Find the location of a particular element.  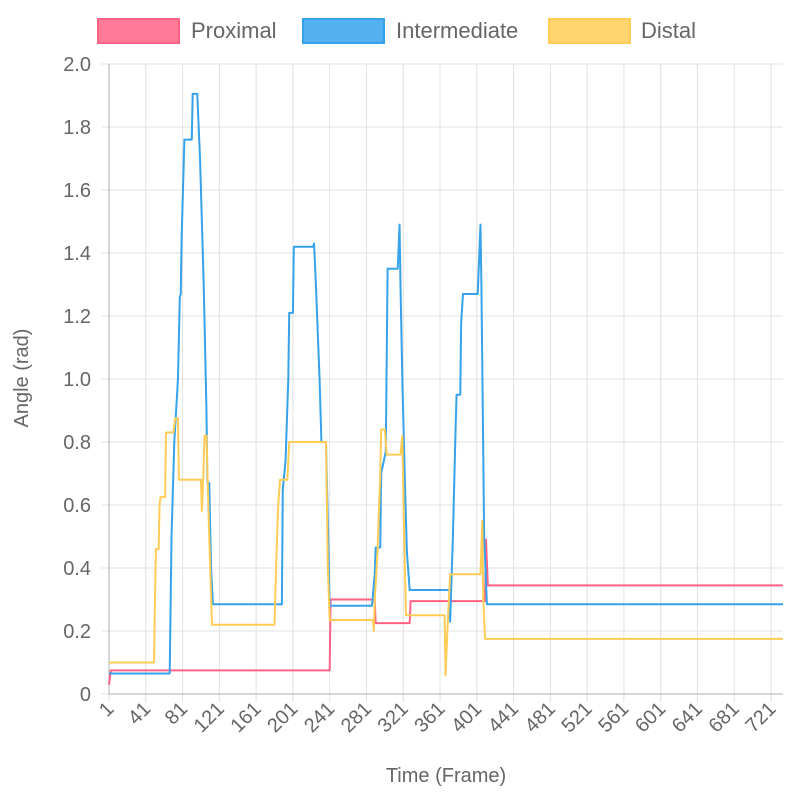

legend-item-proximal: Proximal is located at coordinates (187, 31).